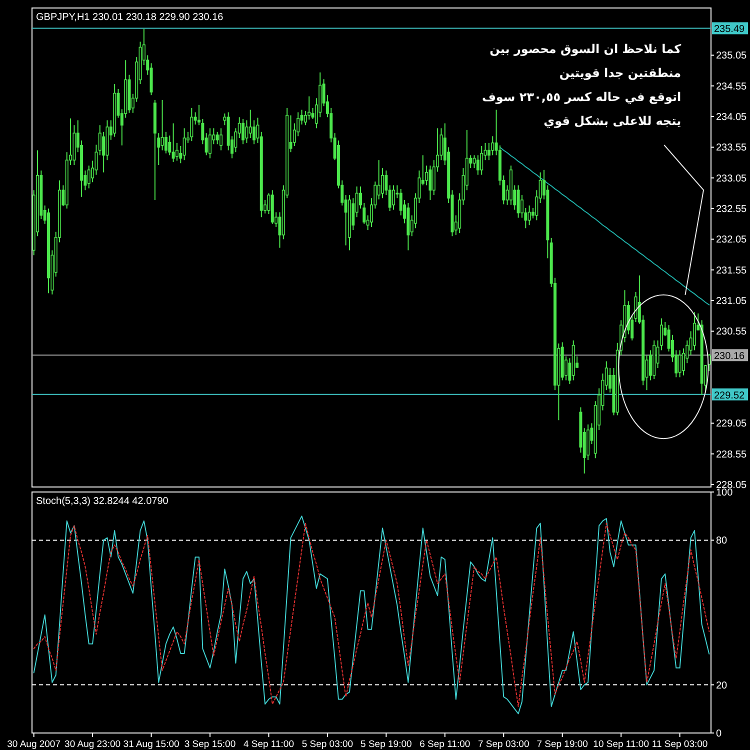 The image size is (750, 750). What do you see at coordinates (732, 302) in the screenshot?
I see `y-tick-label: 231.05` at bounding box center [732, 302].